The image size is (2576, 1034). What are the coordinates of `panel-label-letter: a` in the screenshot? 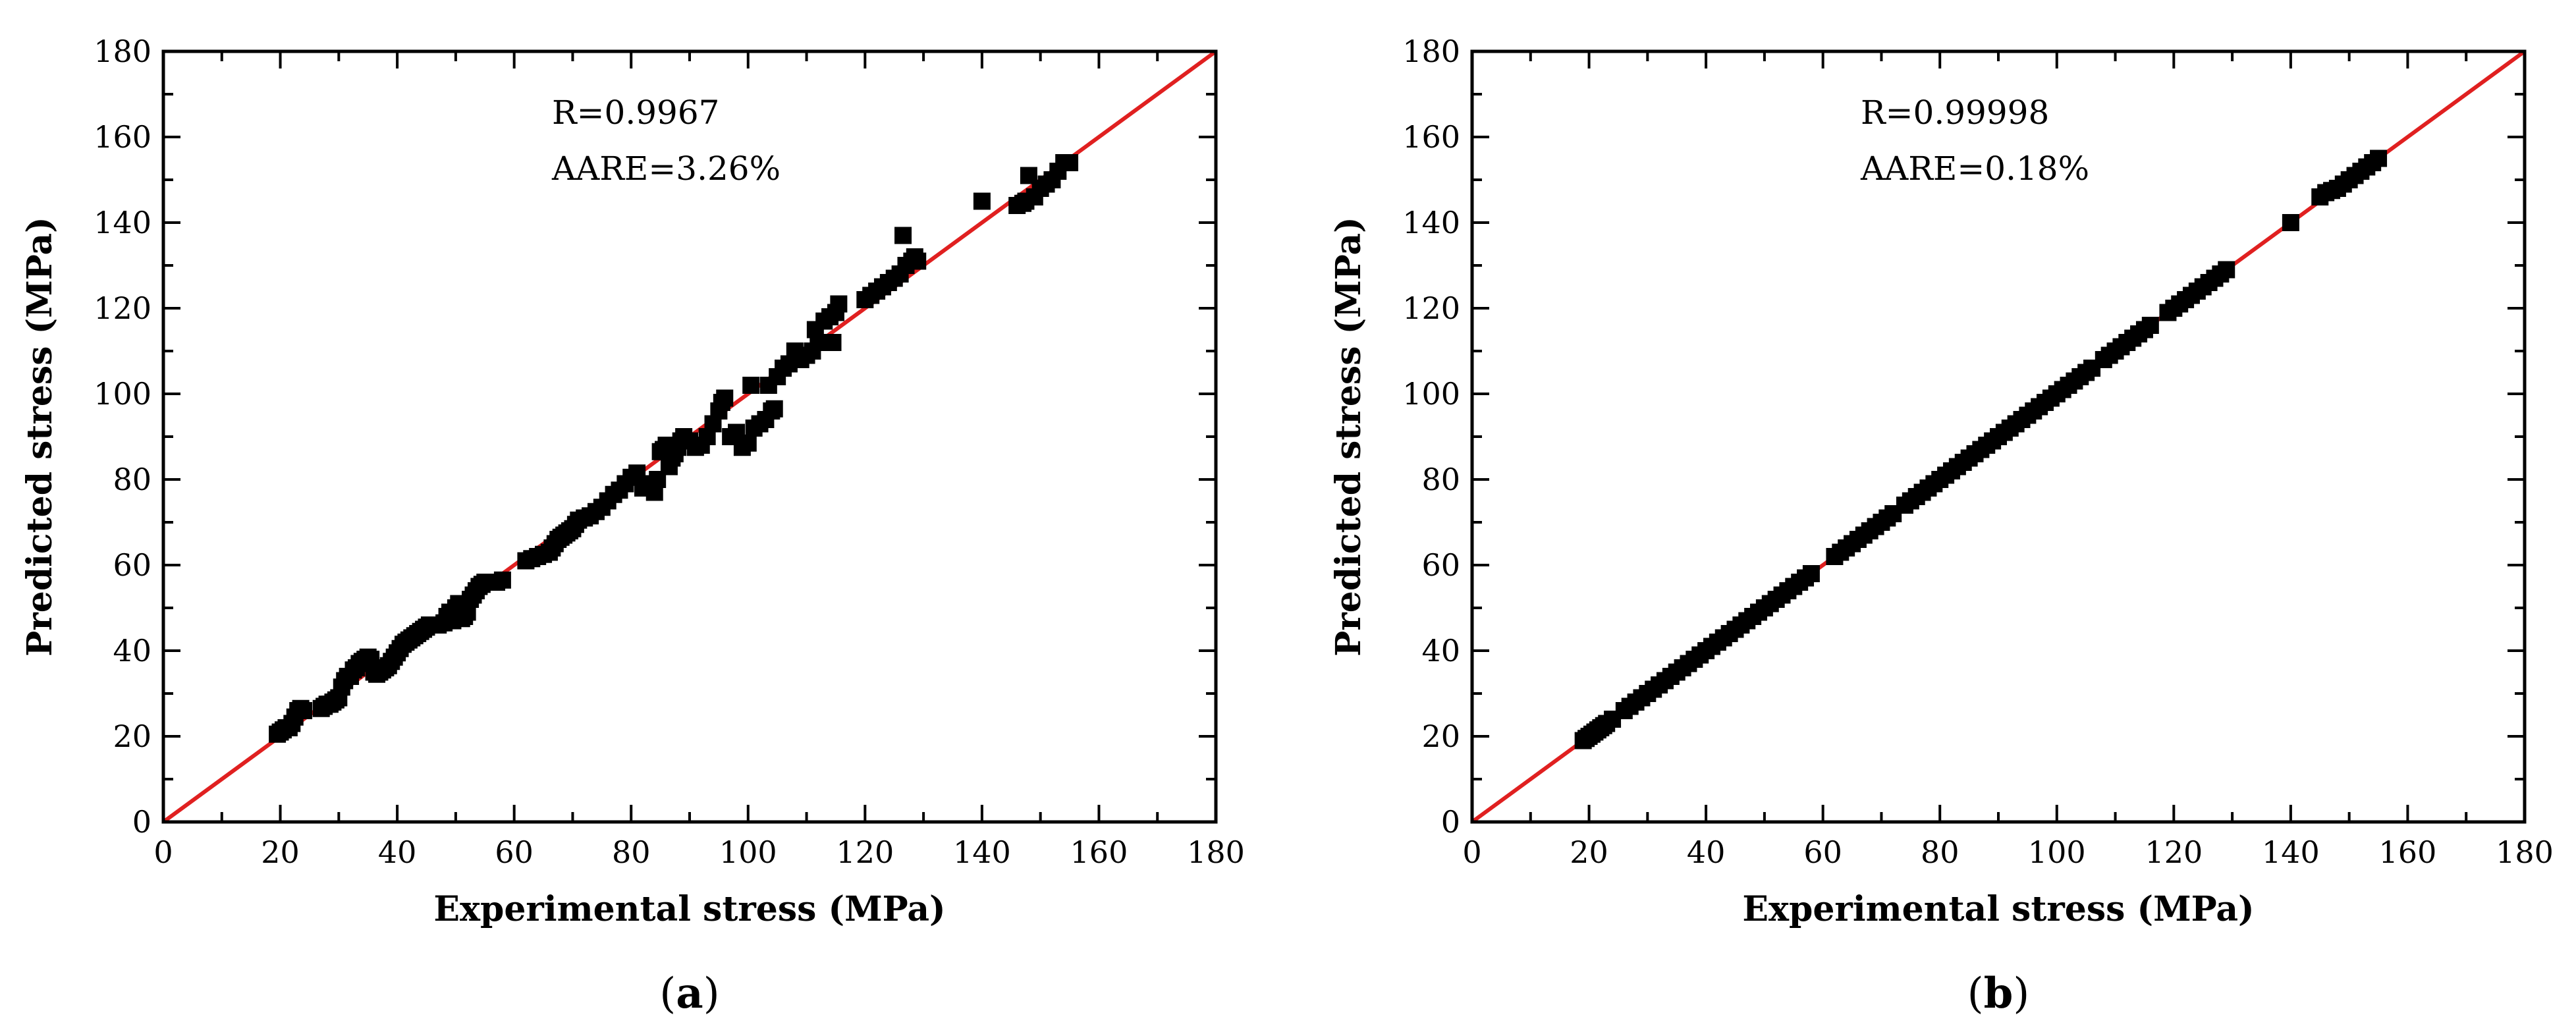 It's located at (689, 993).